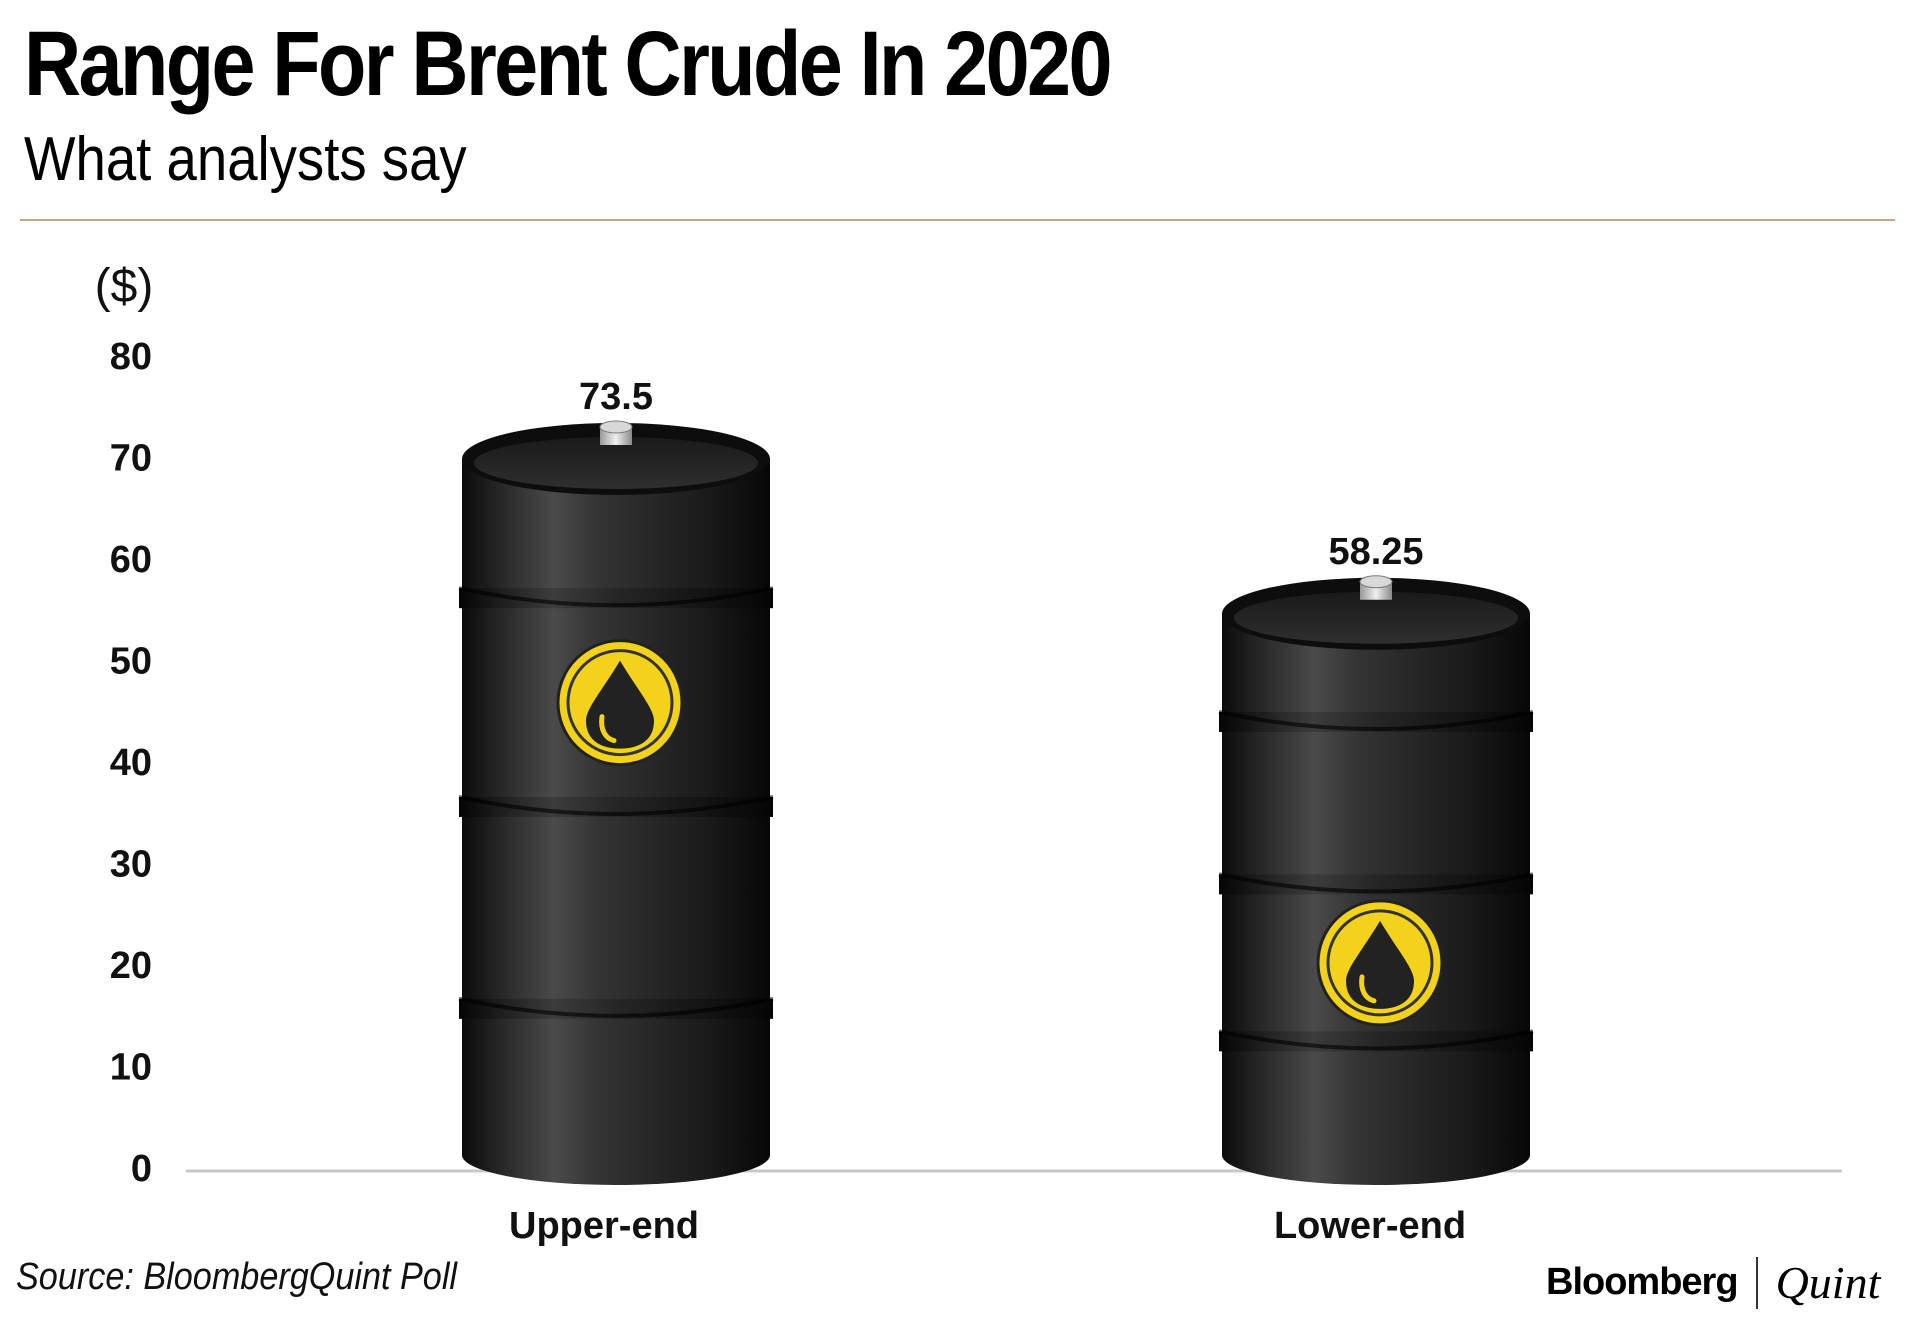  What do you see at coordinates (1375, 552) in the screenshot?
I see `data-label: 58.25` at bounding box center [1375, 552].